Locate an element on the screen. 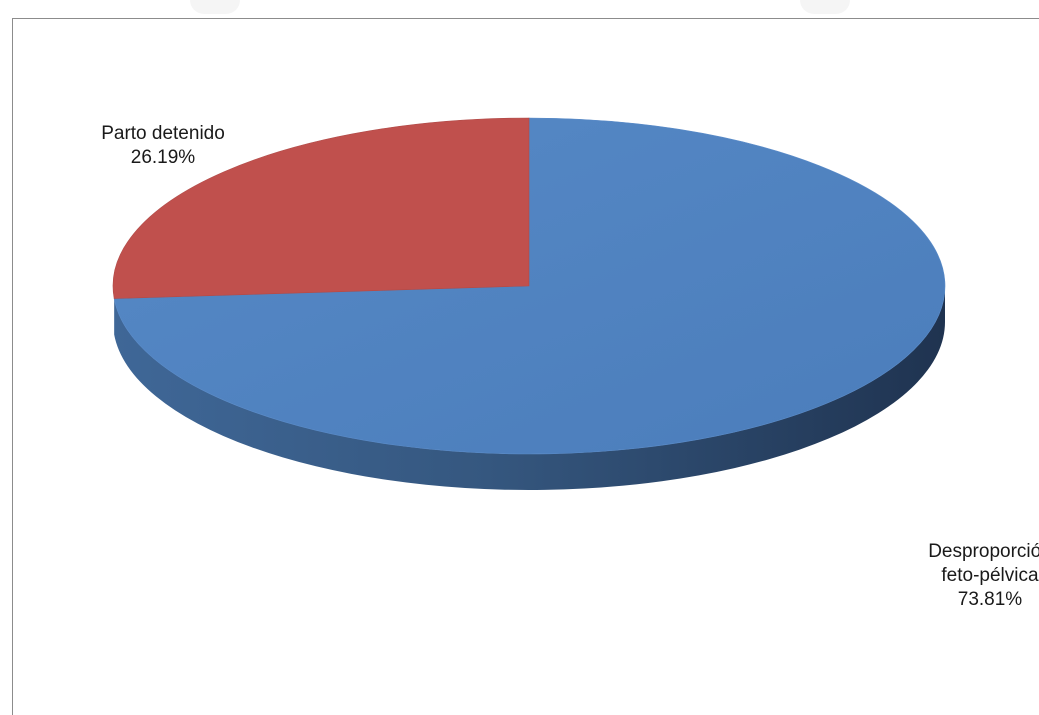 This screenshot has height=715, width=1039. background-watermark-left is located at coordinates (215, 7).